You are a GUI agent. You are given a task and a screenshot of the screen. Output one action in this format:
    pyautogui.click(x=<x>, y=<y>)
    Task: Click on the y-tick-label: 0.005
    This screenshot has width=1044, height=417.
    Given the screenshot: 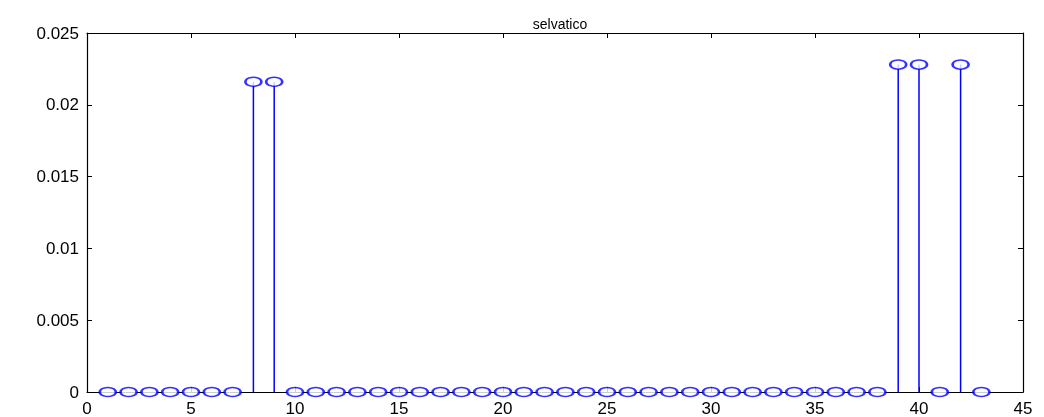 What is the action you would take?
    pyautogui.click(x=57, y=320)
    